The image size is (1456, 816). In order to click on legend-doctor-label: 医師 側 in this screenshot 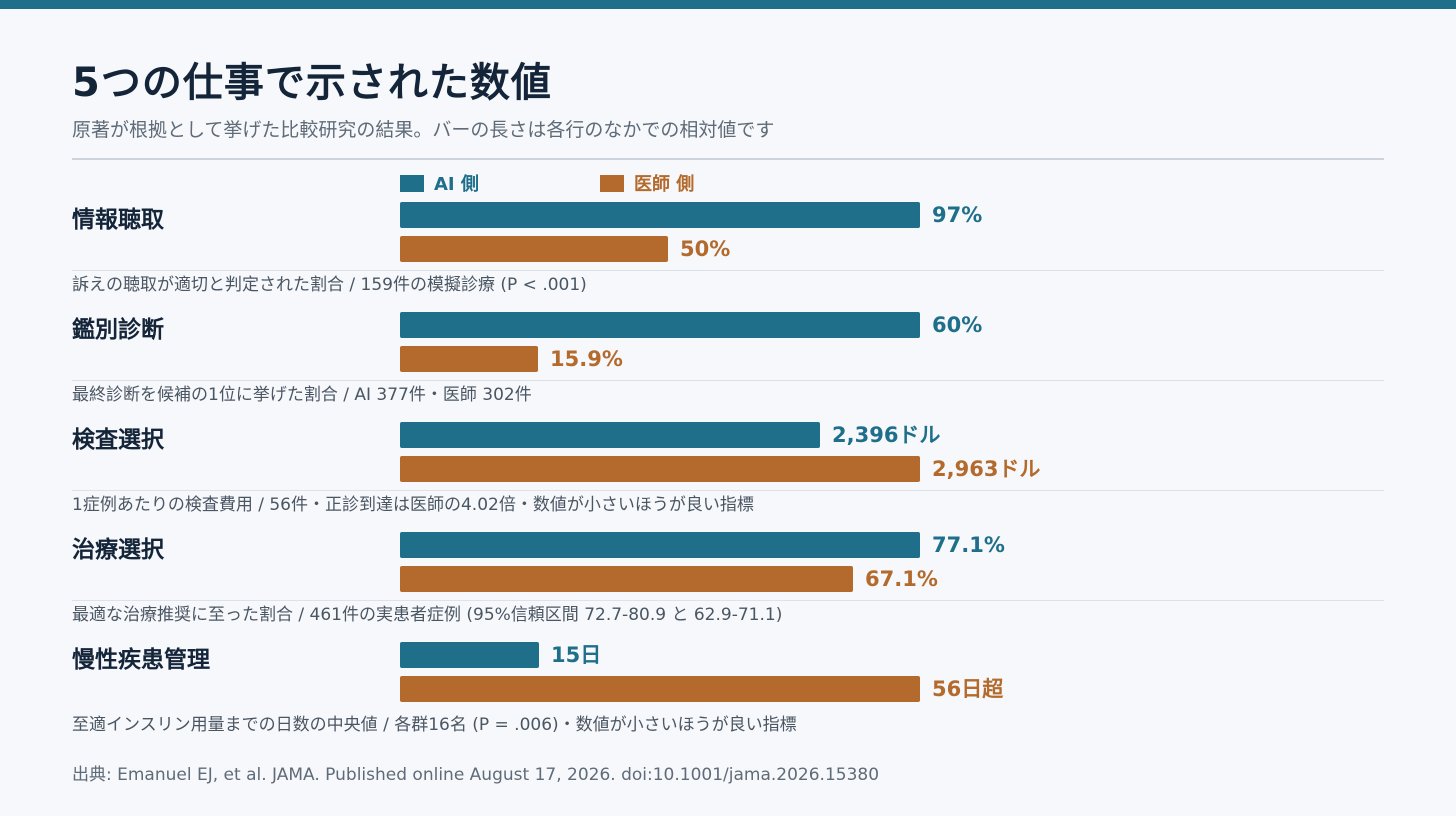, I will do `click(664, 184)`.